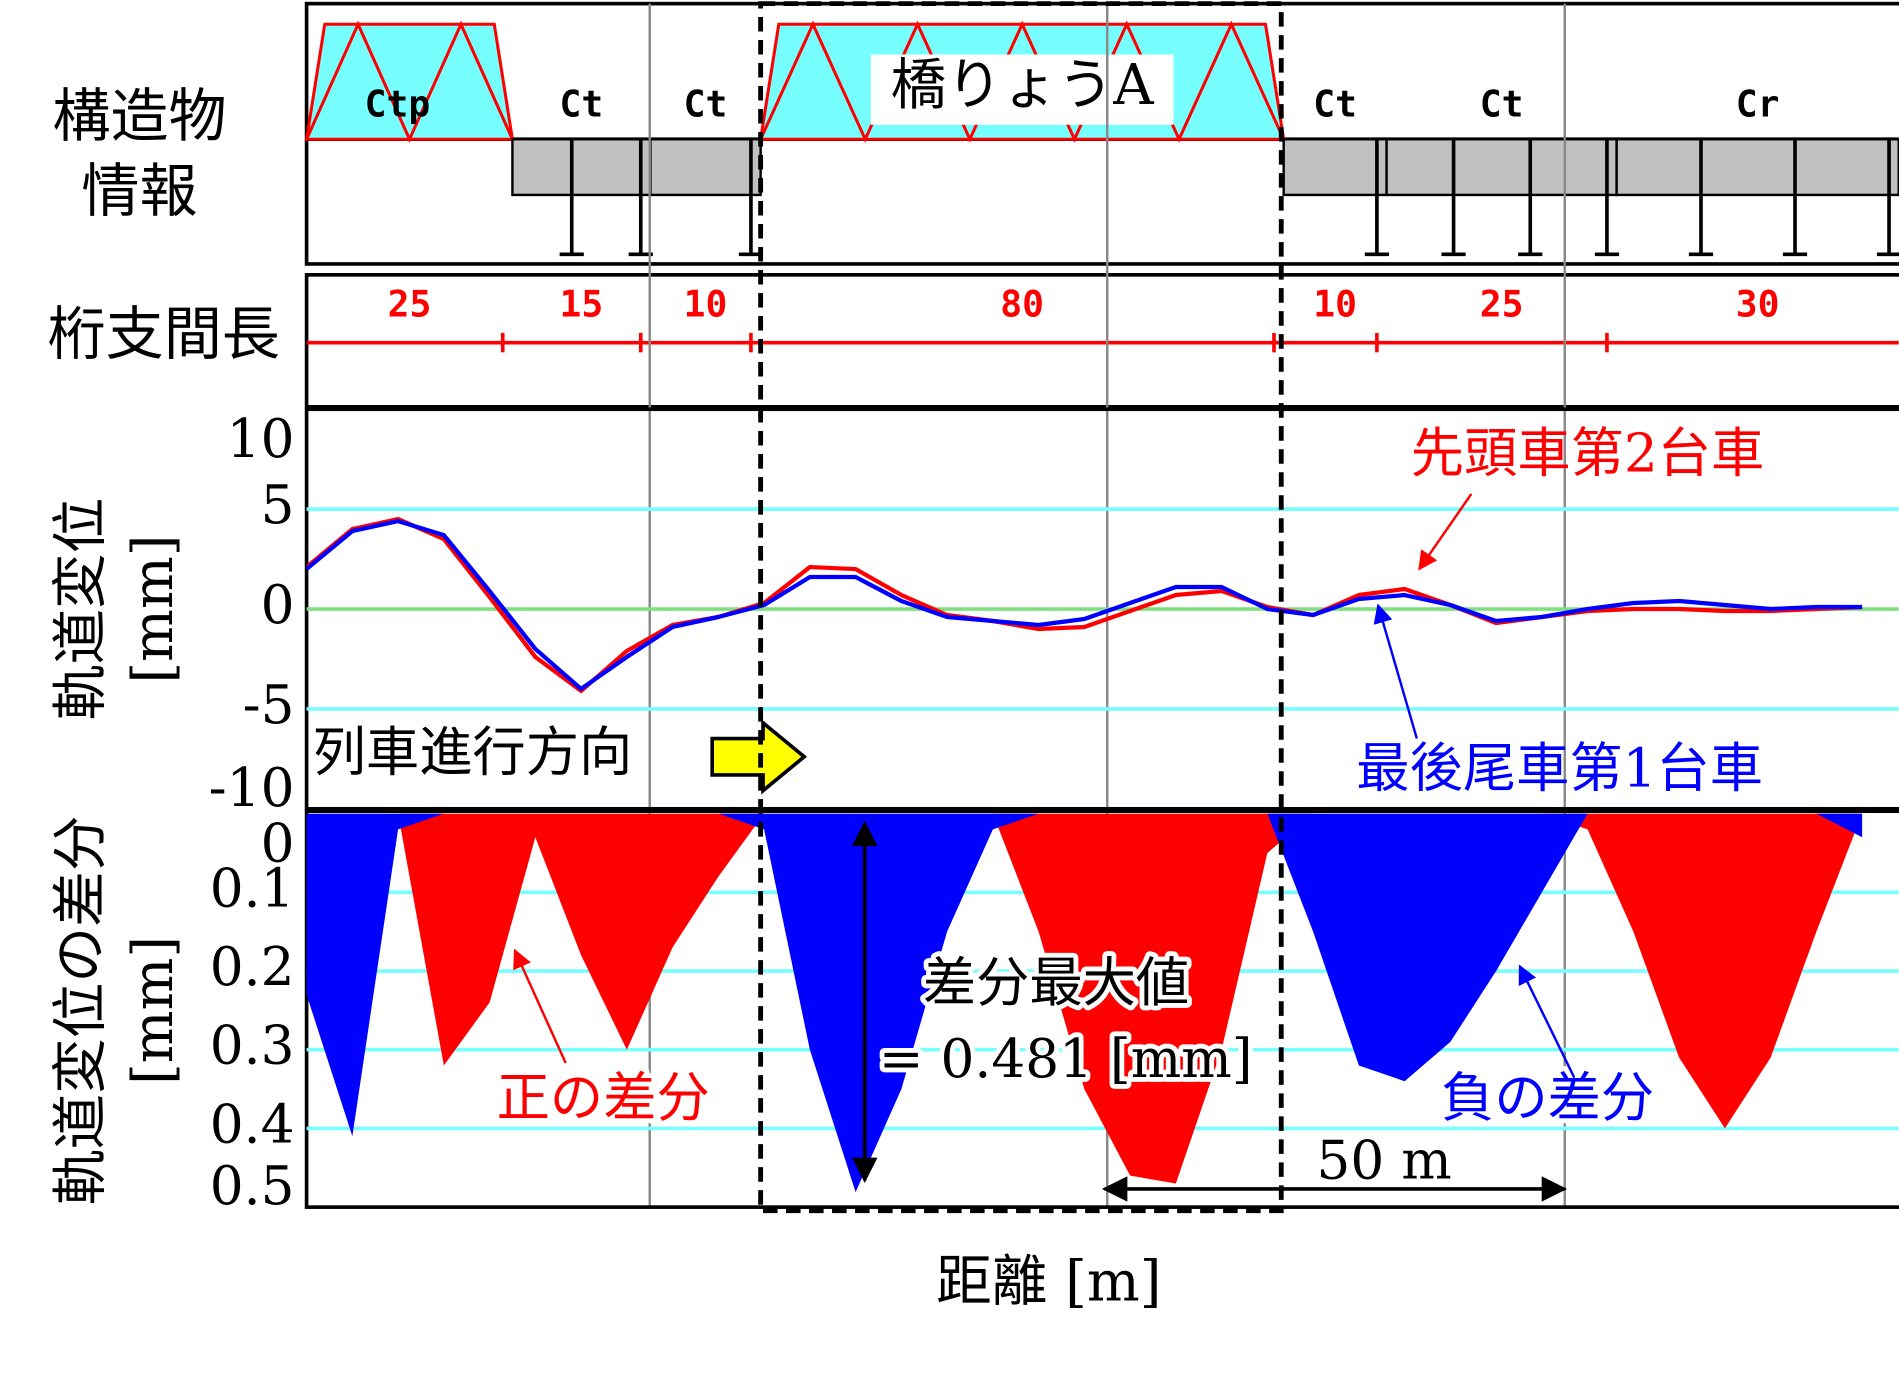 This screenshot has height=1373, width=1899. I want to click on series-label: 正の差分, so click(603, 1098).